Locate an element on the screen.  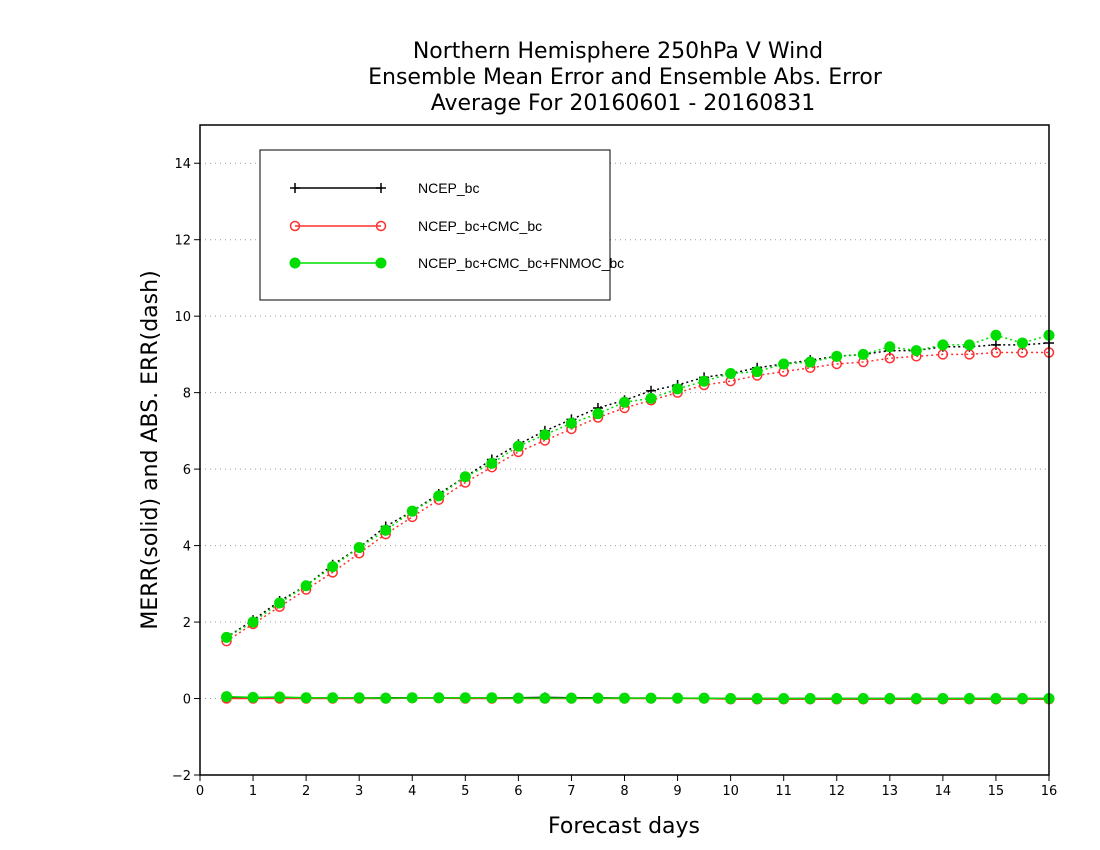
x-tick-label: 16 is located at coordinates (1049, 791).